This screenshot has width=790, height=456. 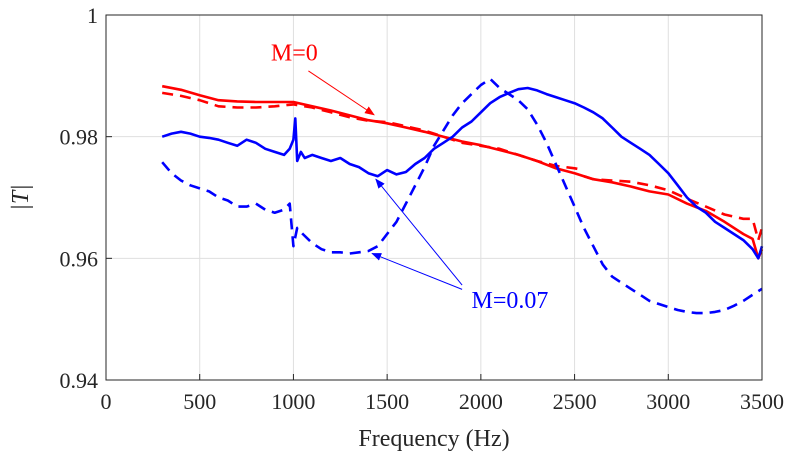 What do you see at coordinates (21, 197) in the screenshot?
I see `y-axis-label: |T|` at bounding box center [21, 197].